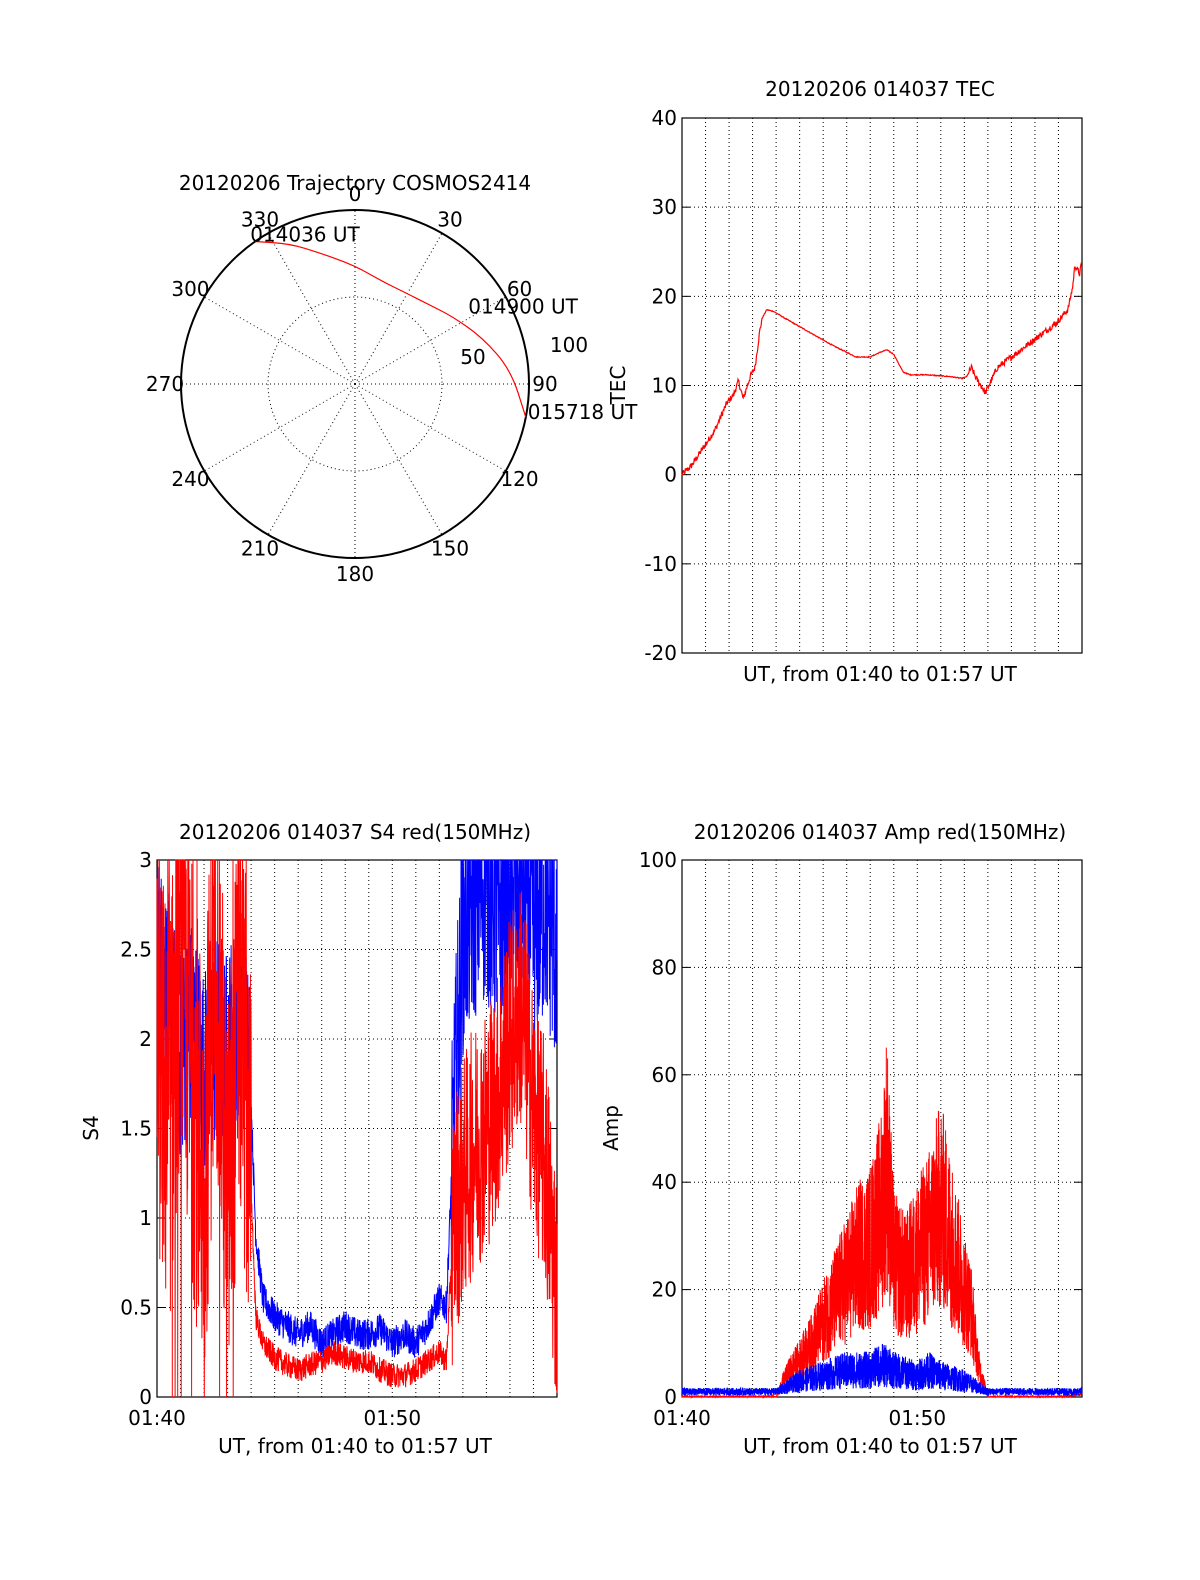 The image size is (1200, 1580). I want to click on polar-time-annotation: 014036 UT, so click(305, 234).